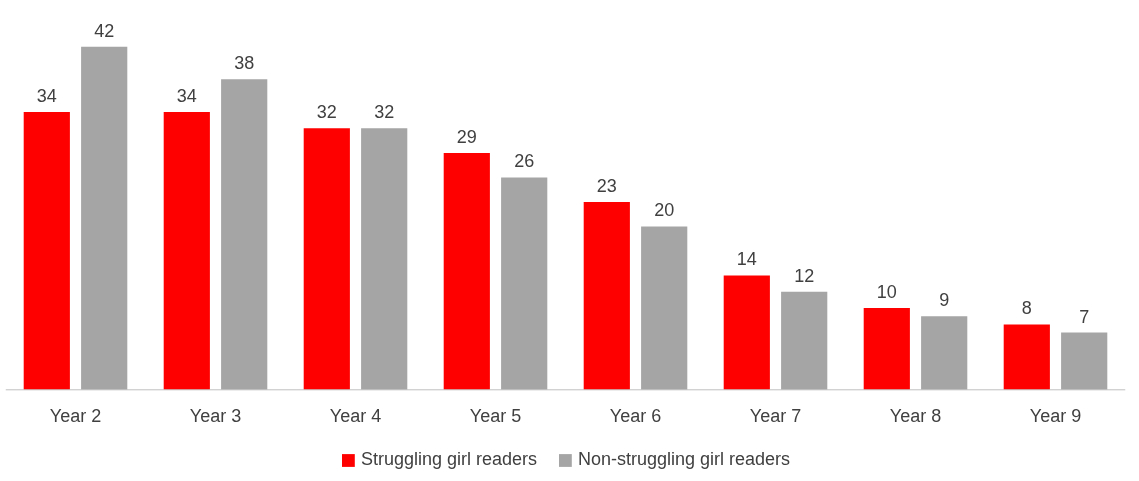 The image size is (1139, 481). Describe the element at coordinates (448, 459) in the screenshot. I see `legend-label: Struggling girl readers` at that location.